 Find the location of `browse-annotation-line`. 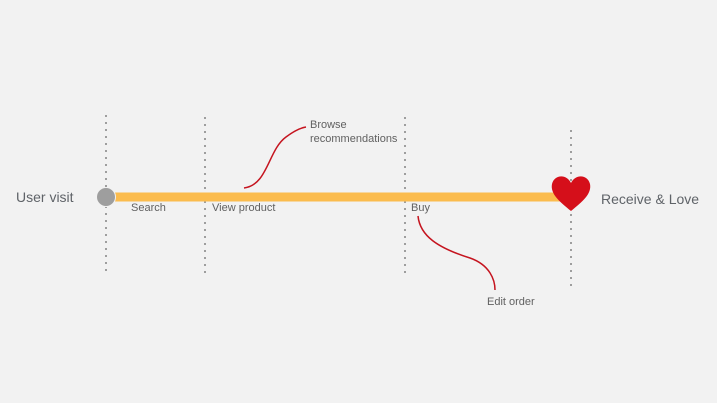

browse-annotation-line is located at coordinates (275, 157).